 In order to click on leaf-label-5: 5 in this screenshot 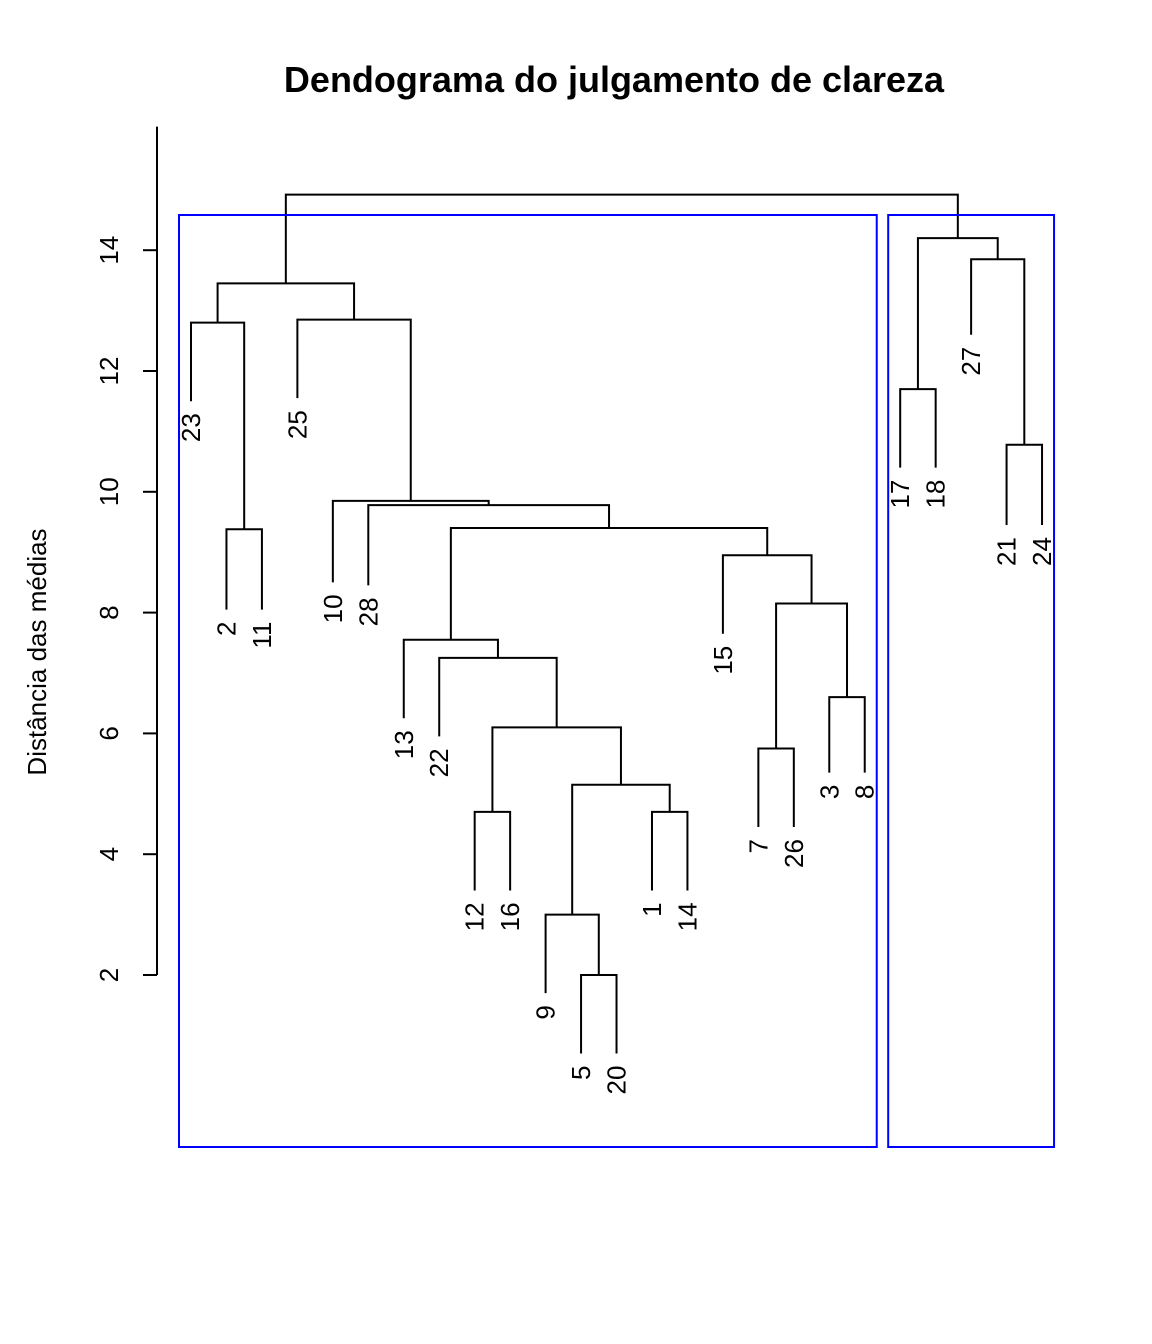, I will do `click(581, 1073)`.